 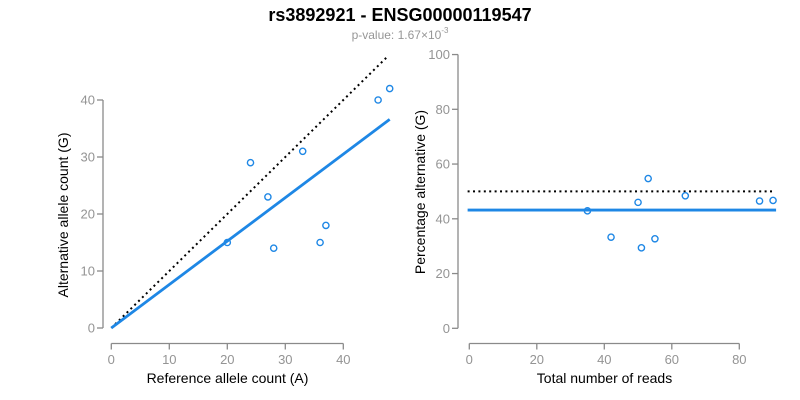 What do you see at coordinates (739, 359) in the screenshot?
I see `x-tick-label: 80` at bounding box center [739, 359].